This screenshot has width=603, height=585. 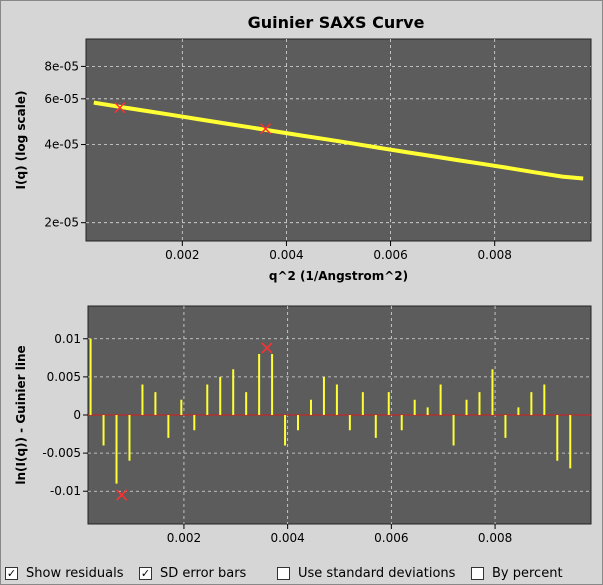 I want to click on y-tick-label: 0, so click(x=77, y=415).